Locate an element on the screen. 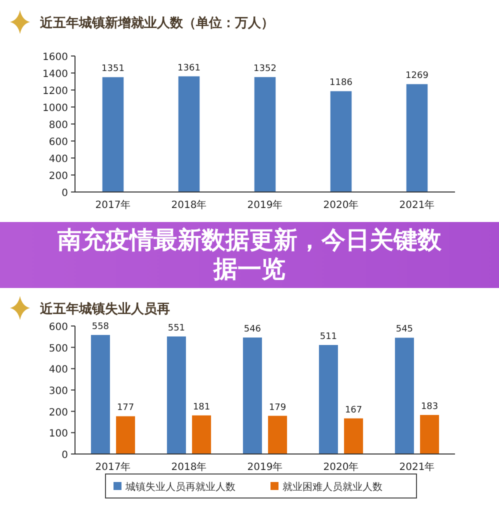 The height and width of the screenshot is (513, 499). legend-label: 就业困难人员就业人数 is located at coordinates (332, 487).